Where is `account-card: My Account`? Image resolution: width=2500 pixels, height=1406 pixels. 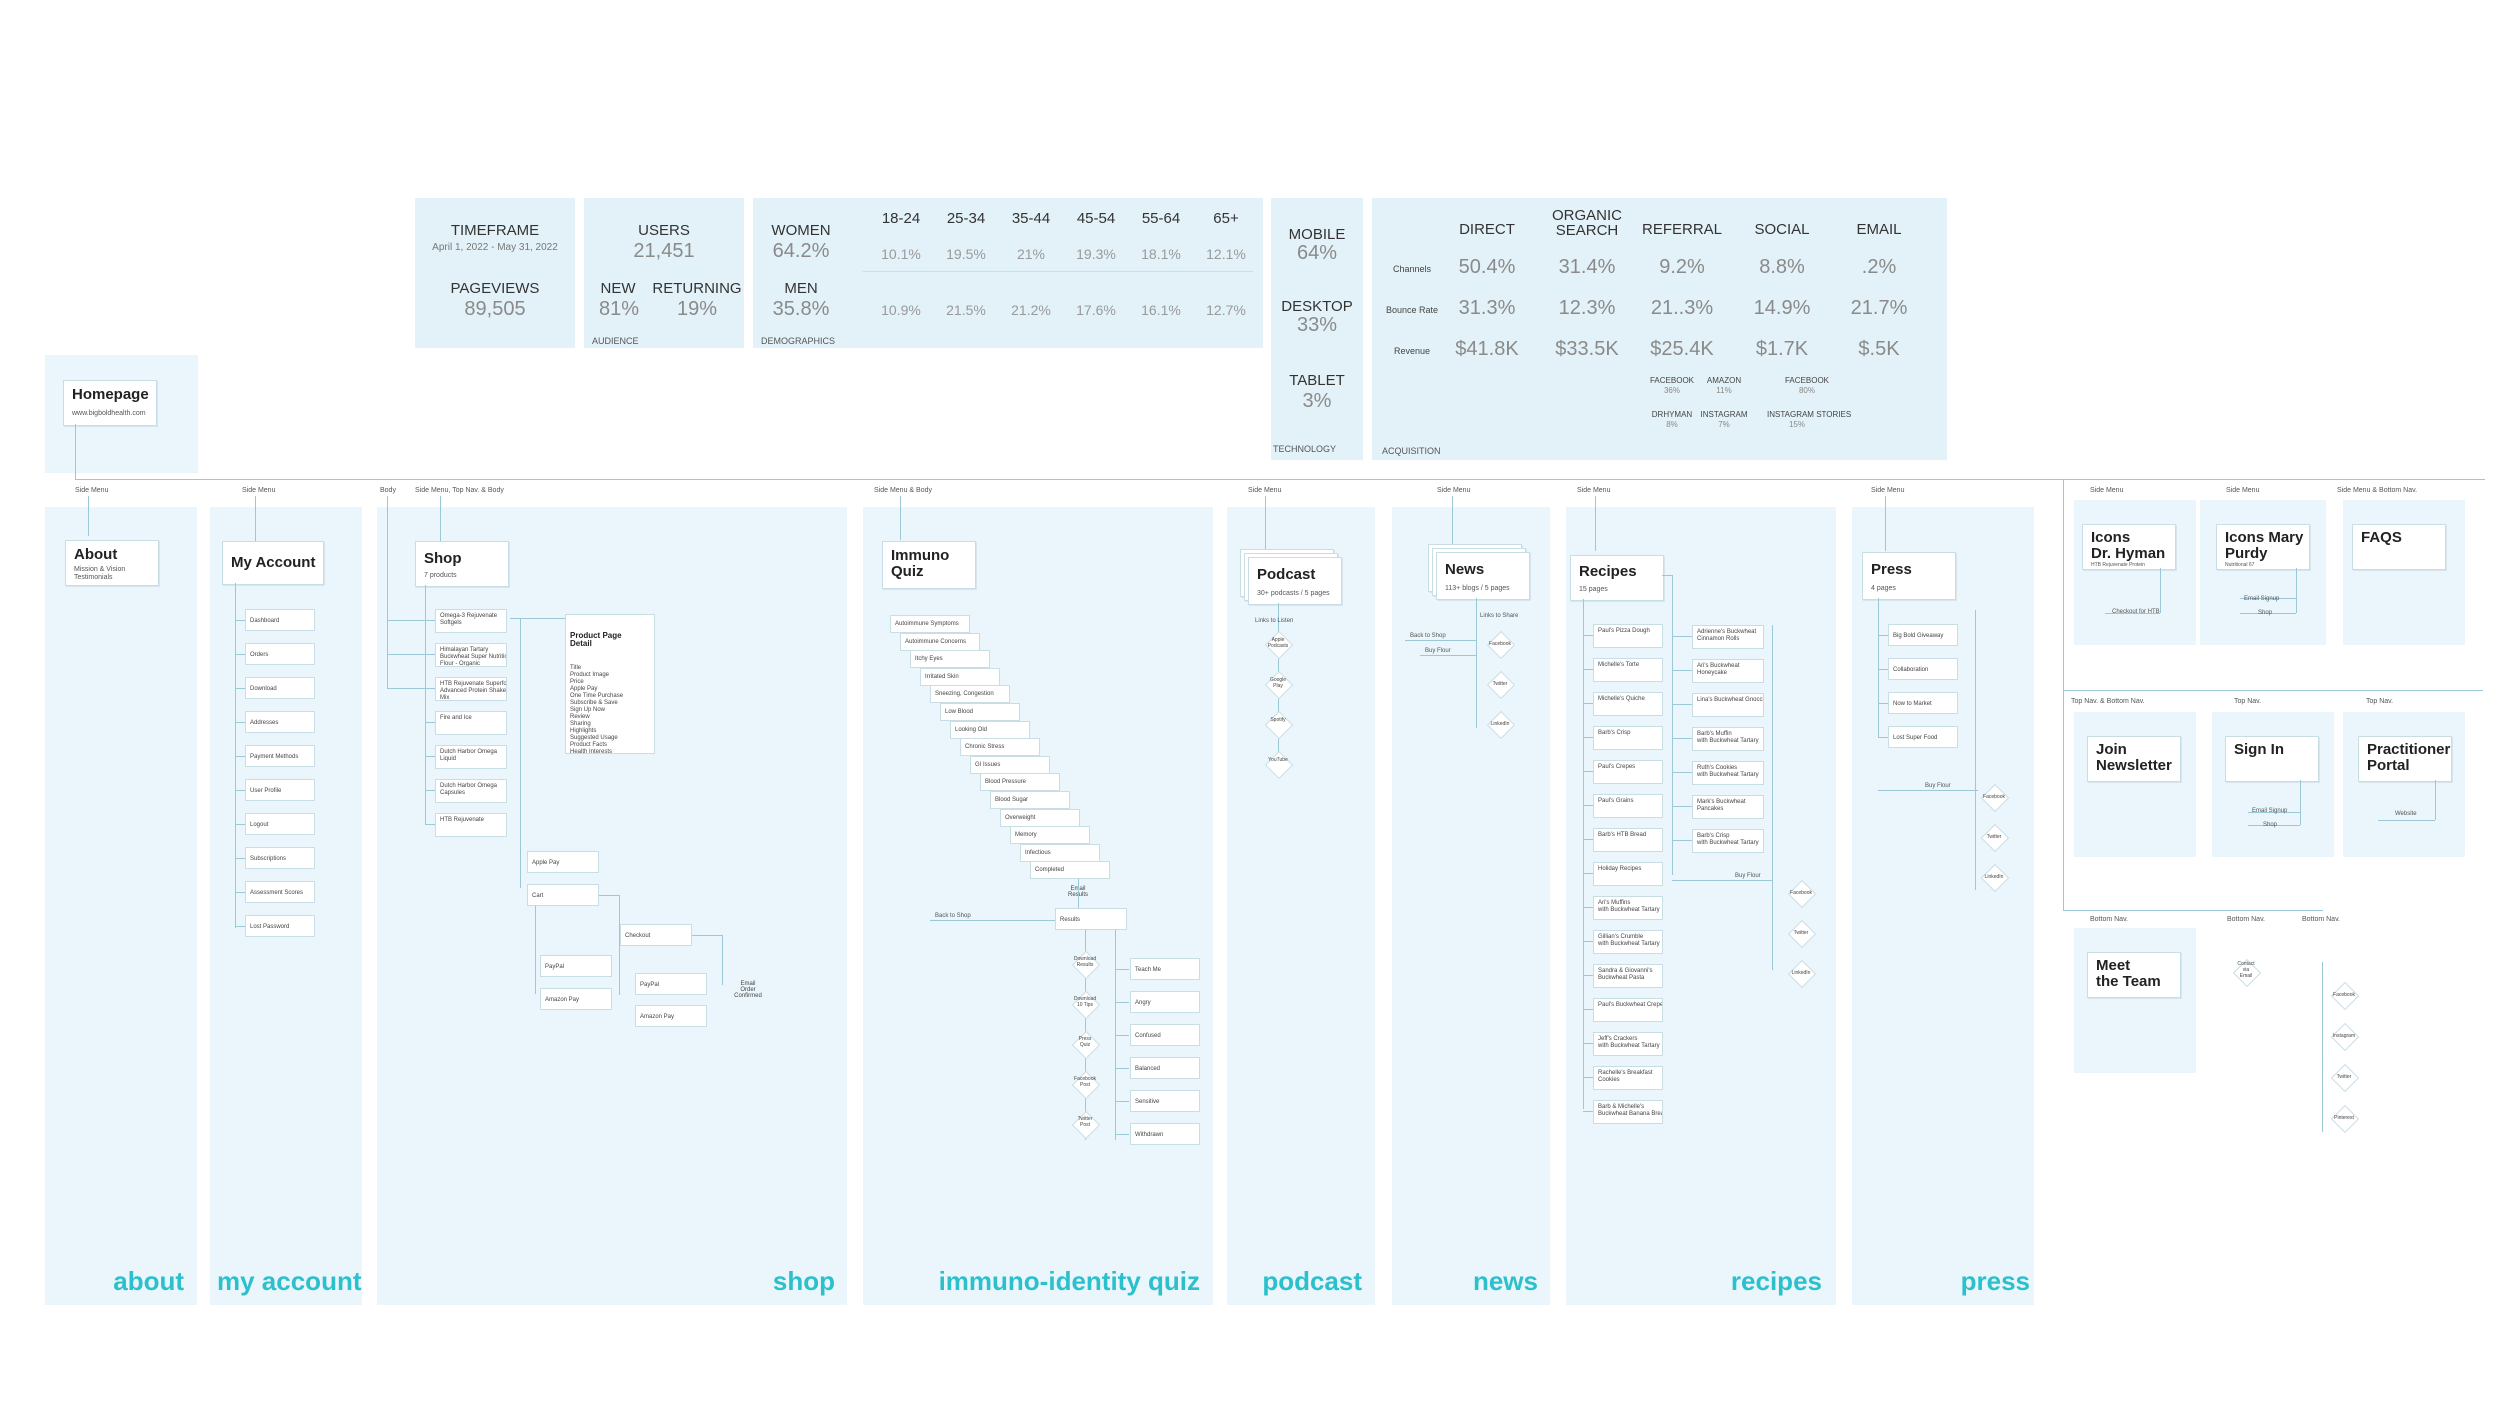 account-card: My Account is located at coordinates (273, 563).